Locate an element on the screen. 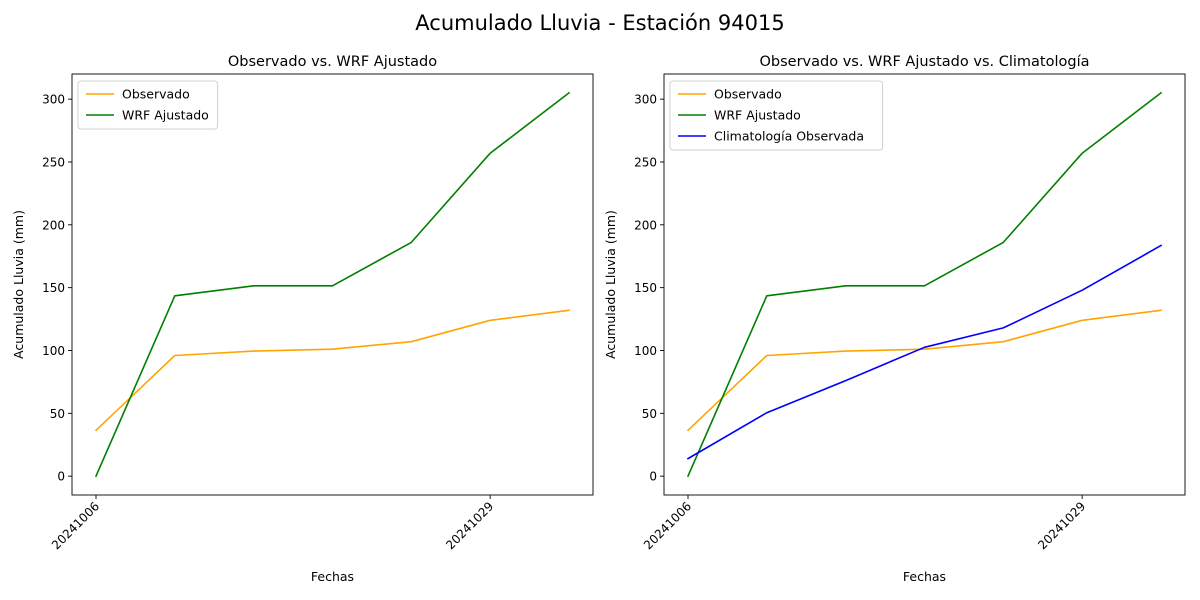  series-line-climatología-observada is located at coordinates (924, 352).